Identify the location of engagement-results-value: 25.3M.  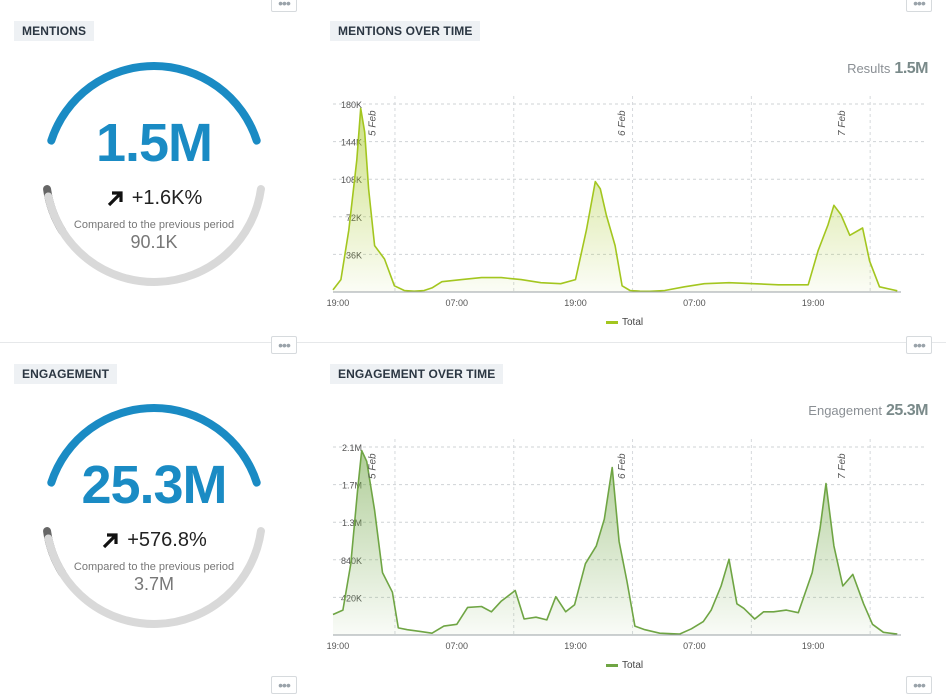
(907, 410).